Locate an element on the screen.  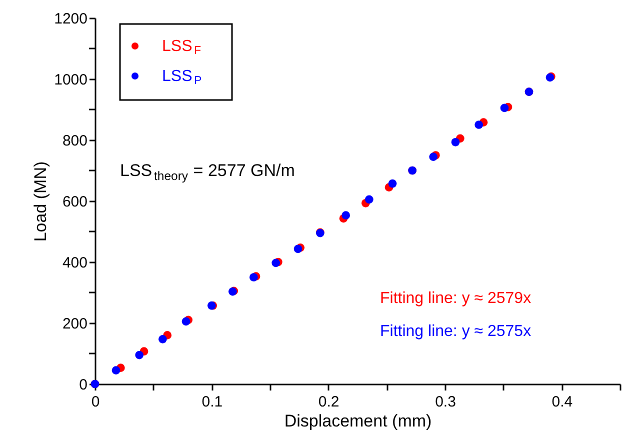
y-tick-label: 1200 is located at coordinates (71, 19).